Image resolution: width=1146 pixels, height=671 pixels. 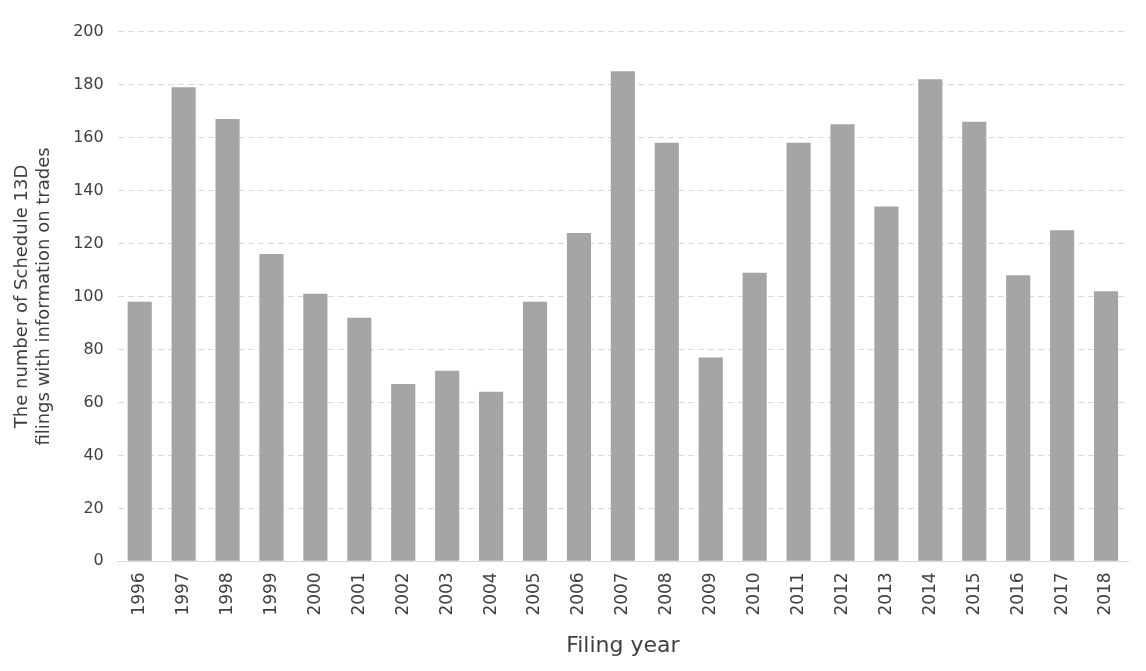 What do you see at coordinates (269, 594) in the screenshot?
I see `x-tick-label: 1999` at bounding box center [269, 594].